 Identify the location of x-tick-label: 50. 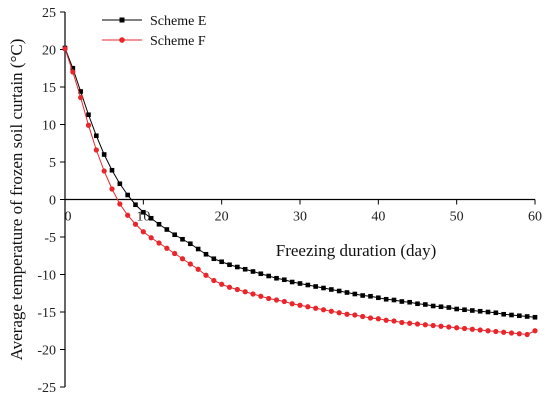
(457, 217).